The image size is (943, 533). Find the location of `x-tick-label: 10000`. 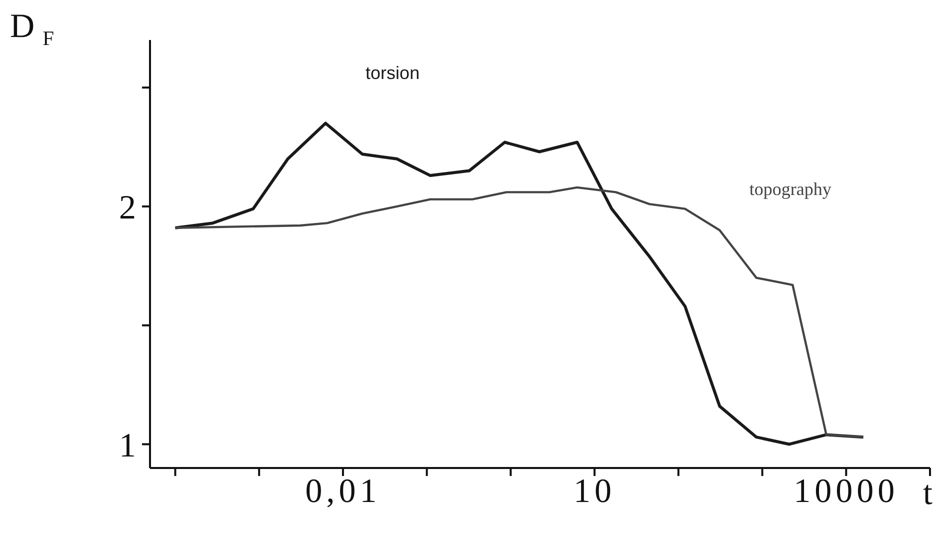

x-tick-label: 10000 is located at coordinates (846, 491).